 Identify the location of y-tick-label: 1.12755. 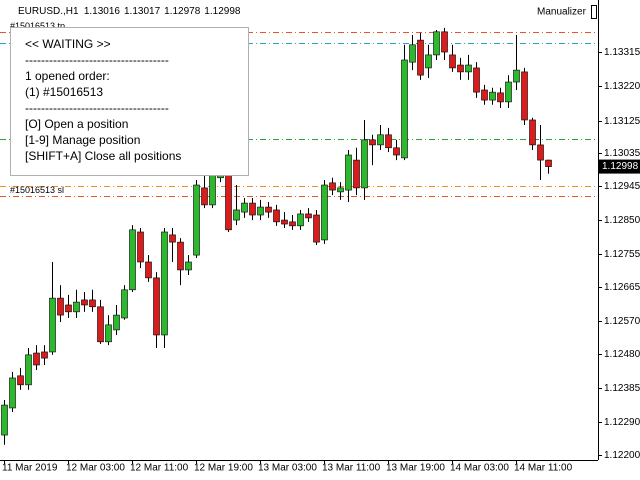
(622, 254).